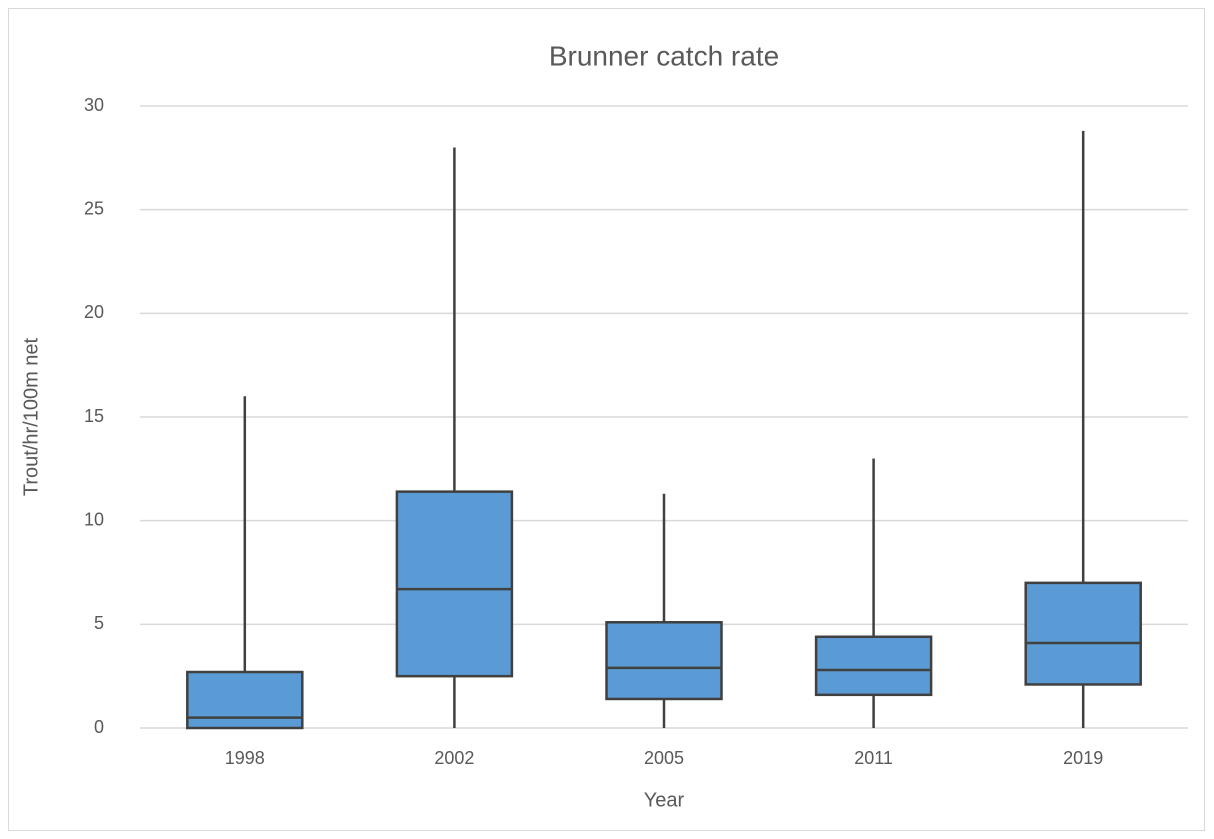  What do you see at coordinates (94, 519) in the screenshot?
I see `y-tick-label: 10` at bounding box center [94, 519].